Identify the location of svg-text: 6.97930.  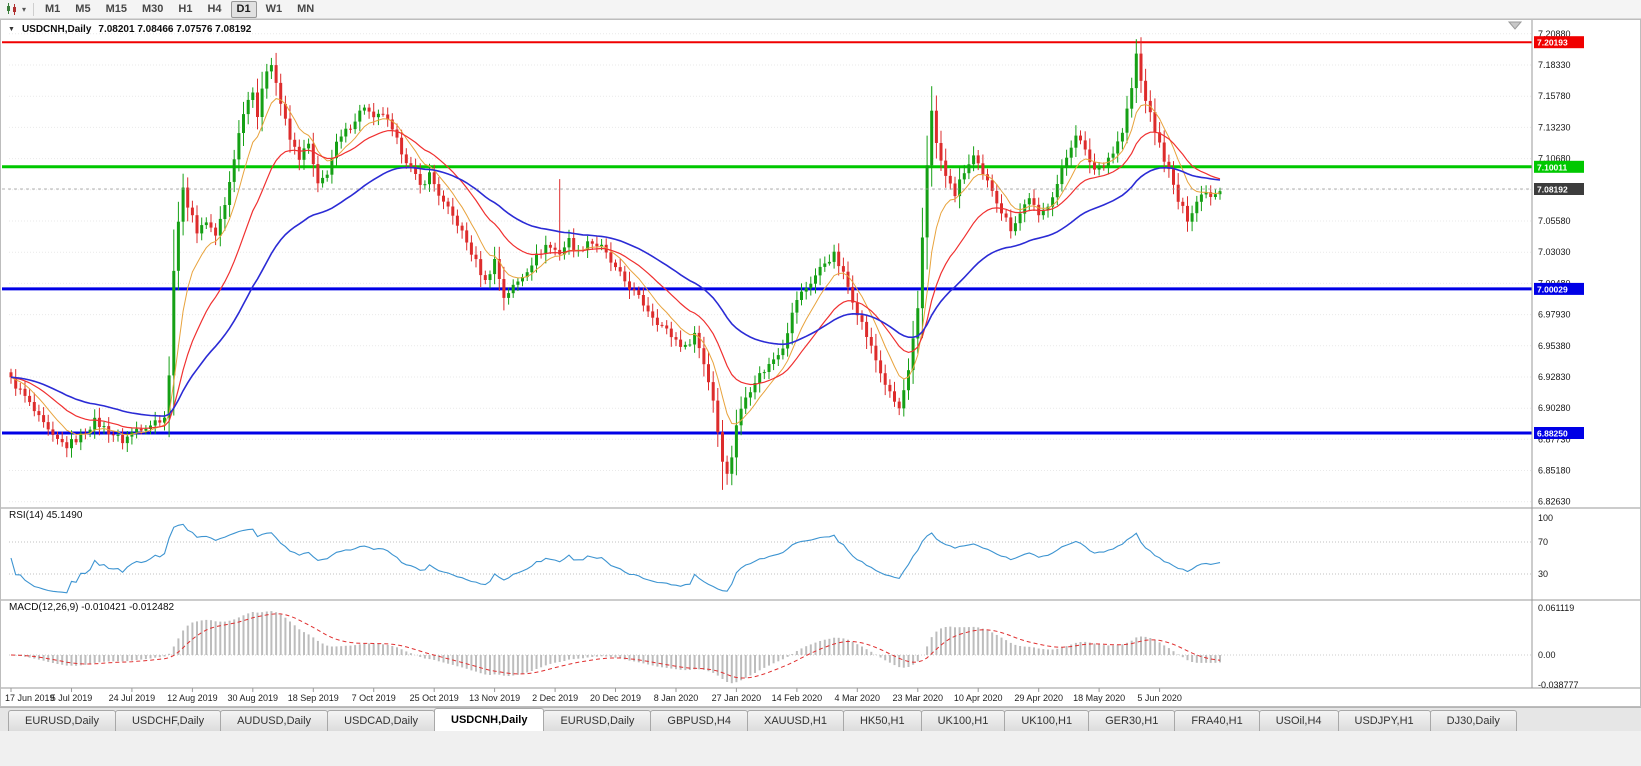
(1554, 315).